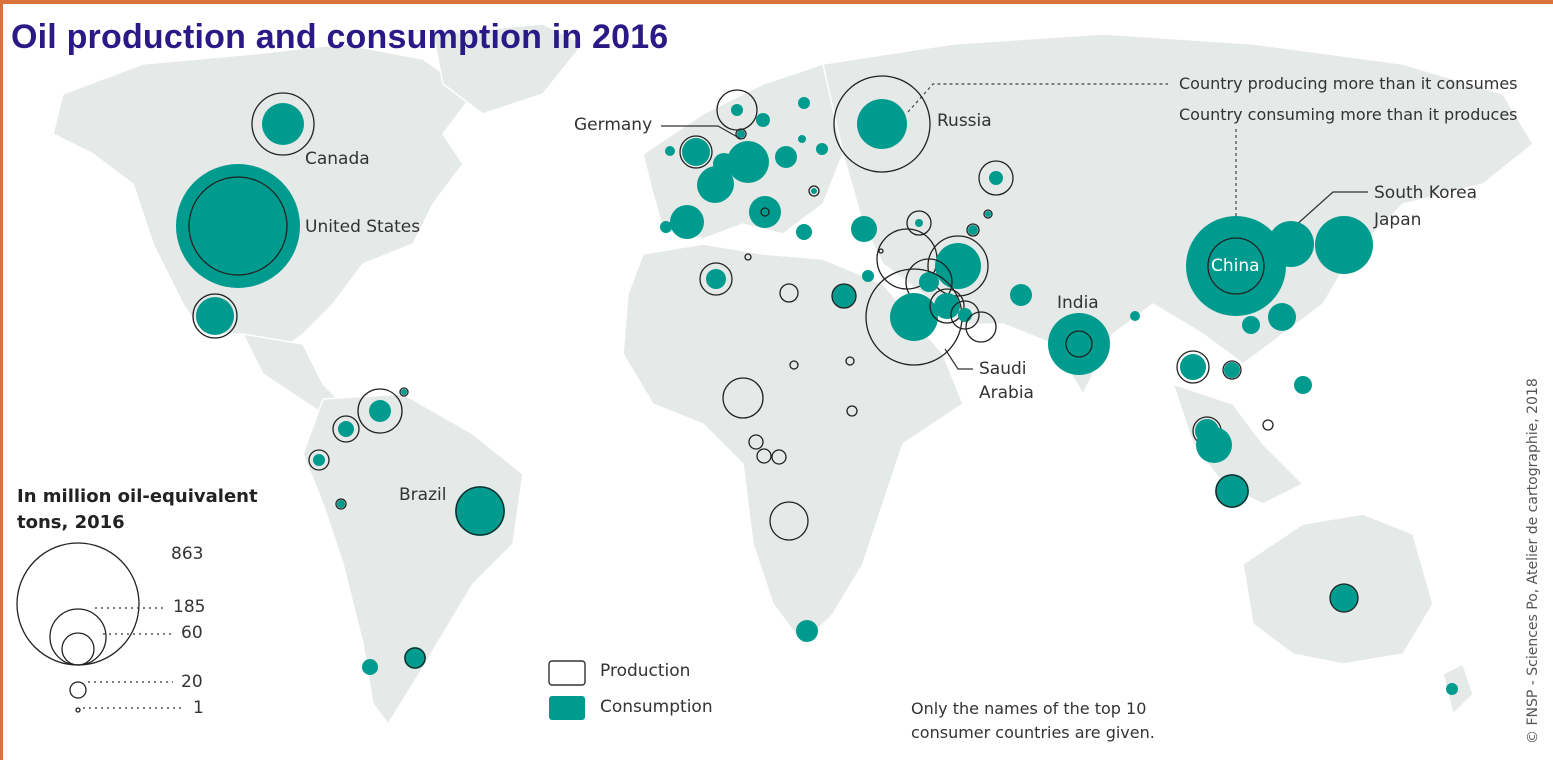 Image resolution: width=1553 pixels, height=760 pixels. Describe the element at coordinates (1014, 247) in the screenshot. I see `label-leader-lines` at that location.